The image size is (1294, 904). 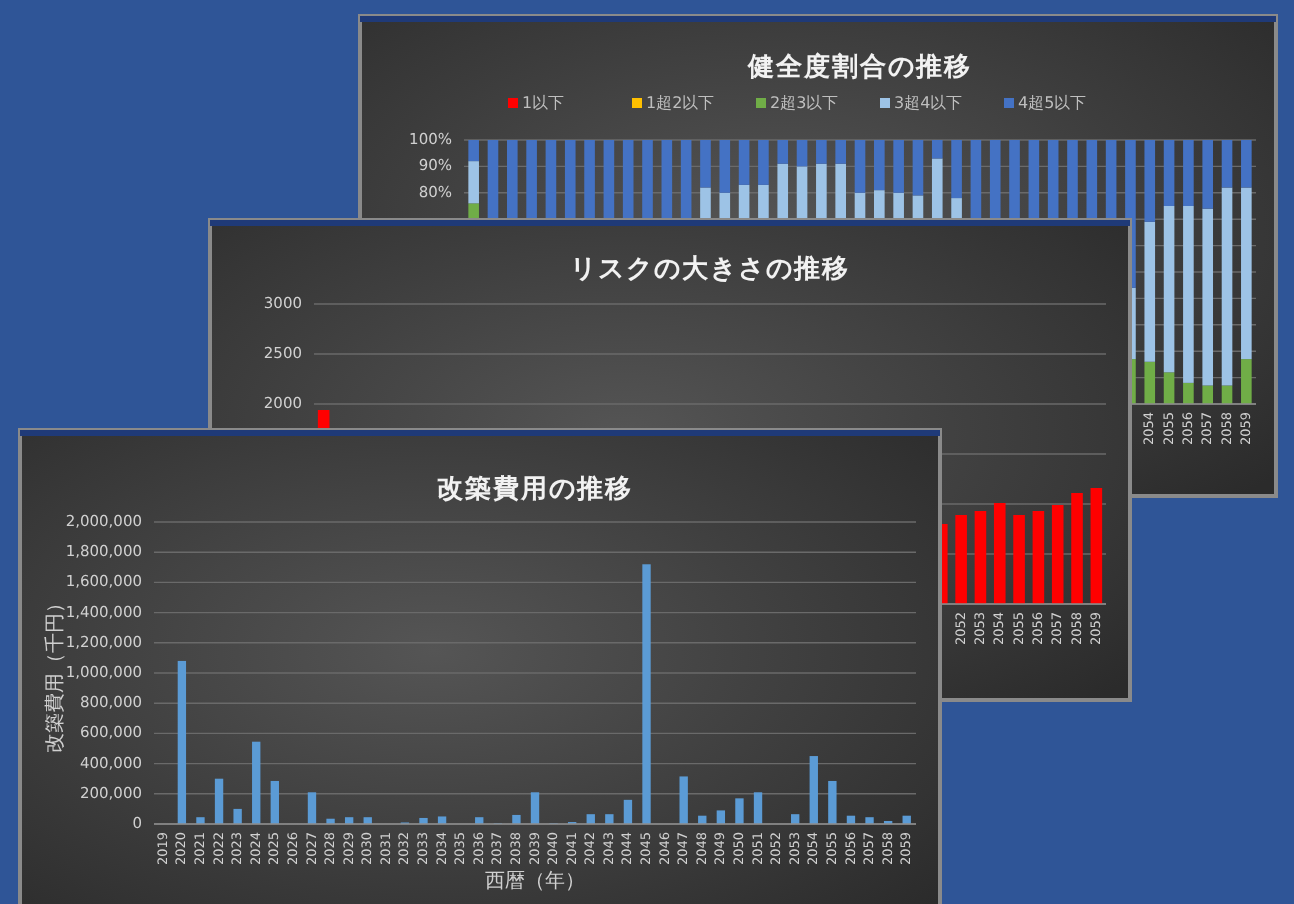 What do you see at coordinates (928, 103) in the screenshot?
I see `legend-label: 3超4以下` at bounding box center [928, 103].